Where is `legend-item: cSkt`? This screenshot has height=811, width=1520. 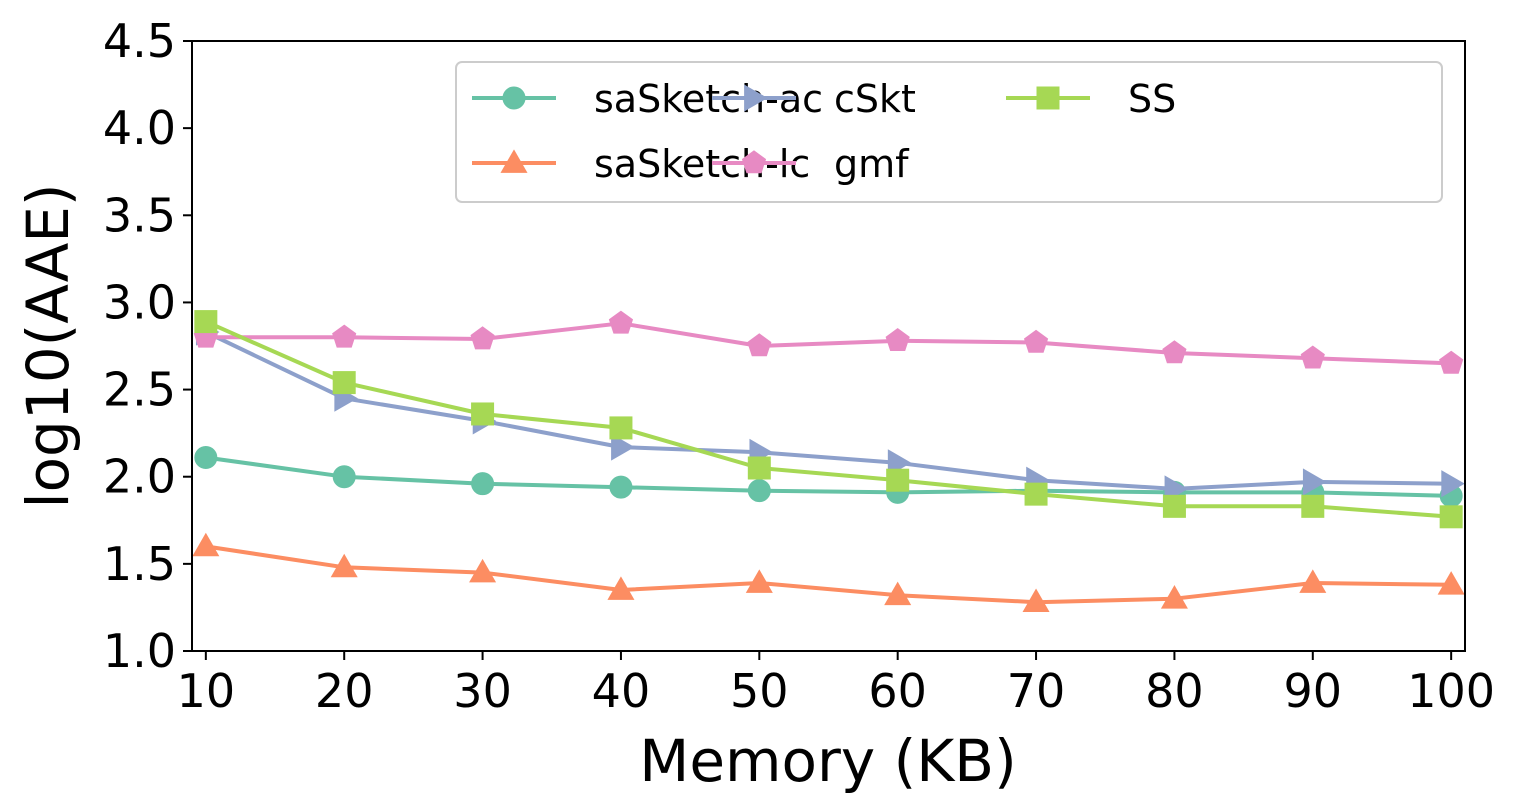 legend-item: cSkt is located at coordinates (814, 99).